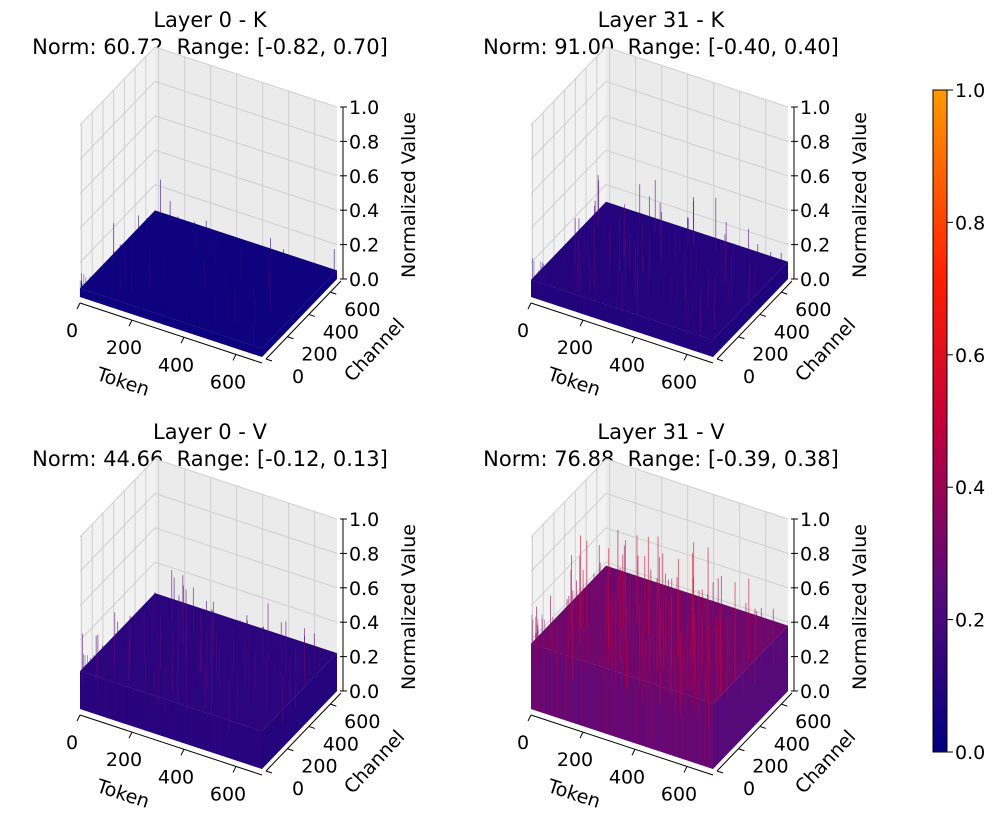 The image size is (997, 813). What do you see at coordinates (958, 422) in the screenshot?
I see `colorbar: 0.0 0.2 0.4 0.6 0.8 1.0` at bounding box center [958, 422].